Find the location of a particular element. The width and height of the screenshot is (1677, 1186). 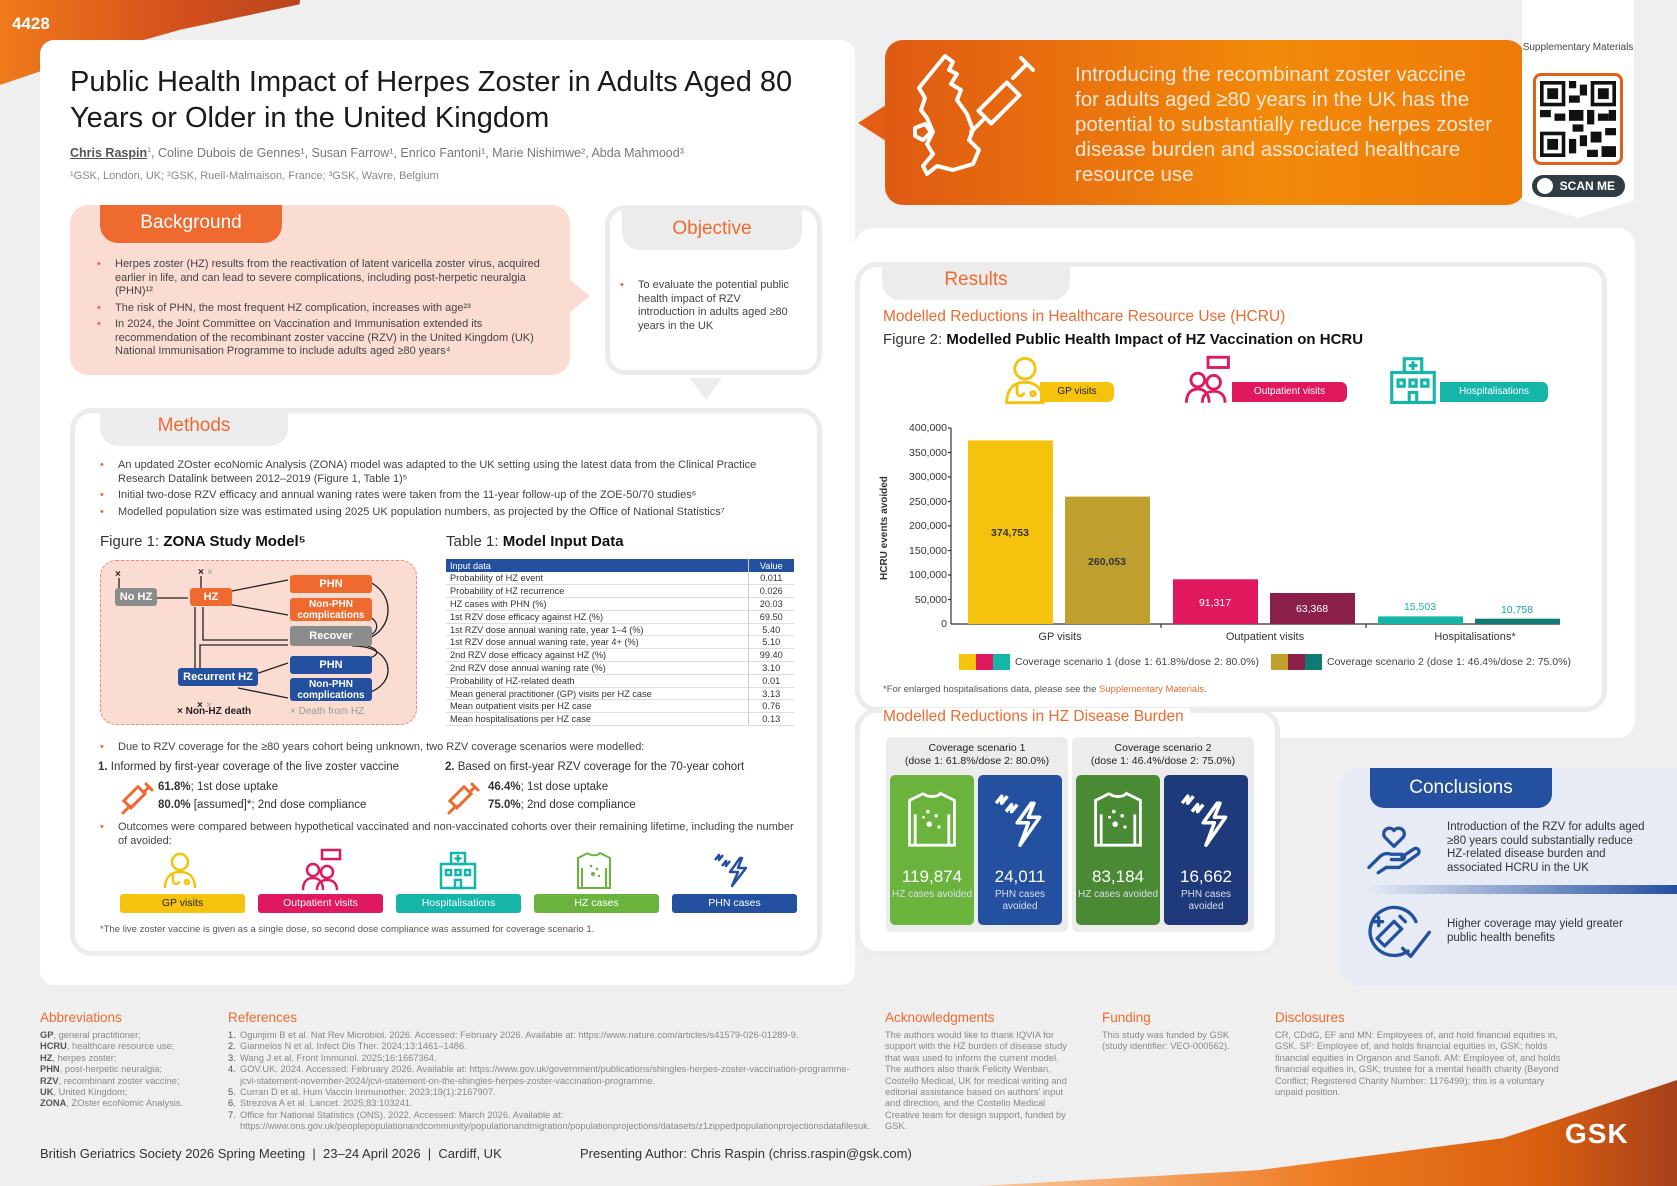

abbreviations-heading: Abbreviations is located at coordinates (81, 1017).